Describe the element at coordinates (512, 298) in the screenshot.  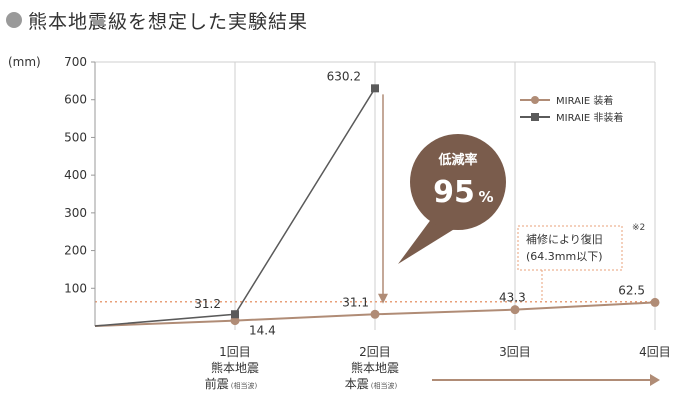
I see `data-label: 43.3` at that location.